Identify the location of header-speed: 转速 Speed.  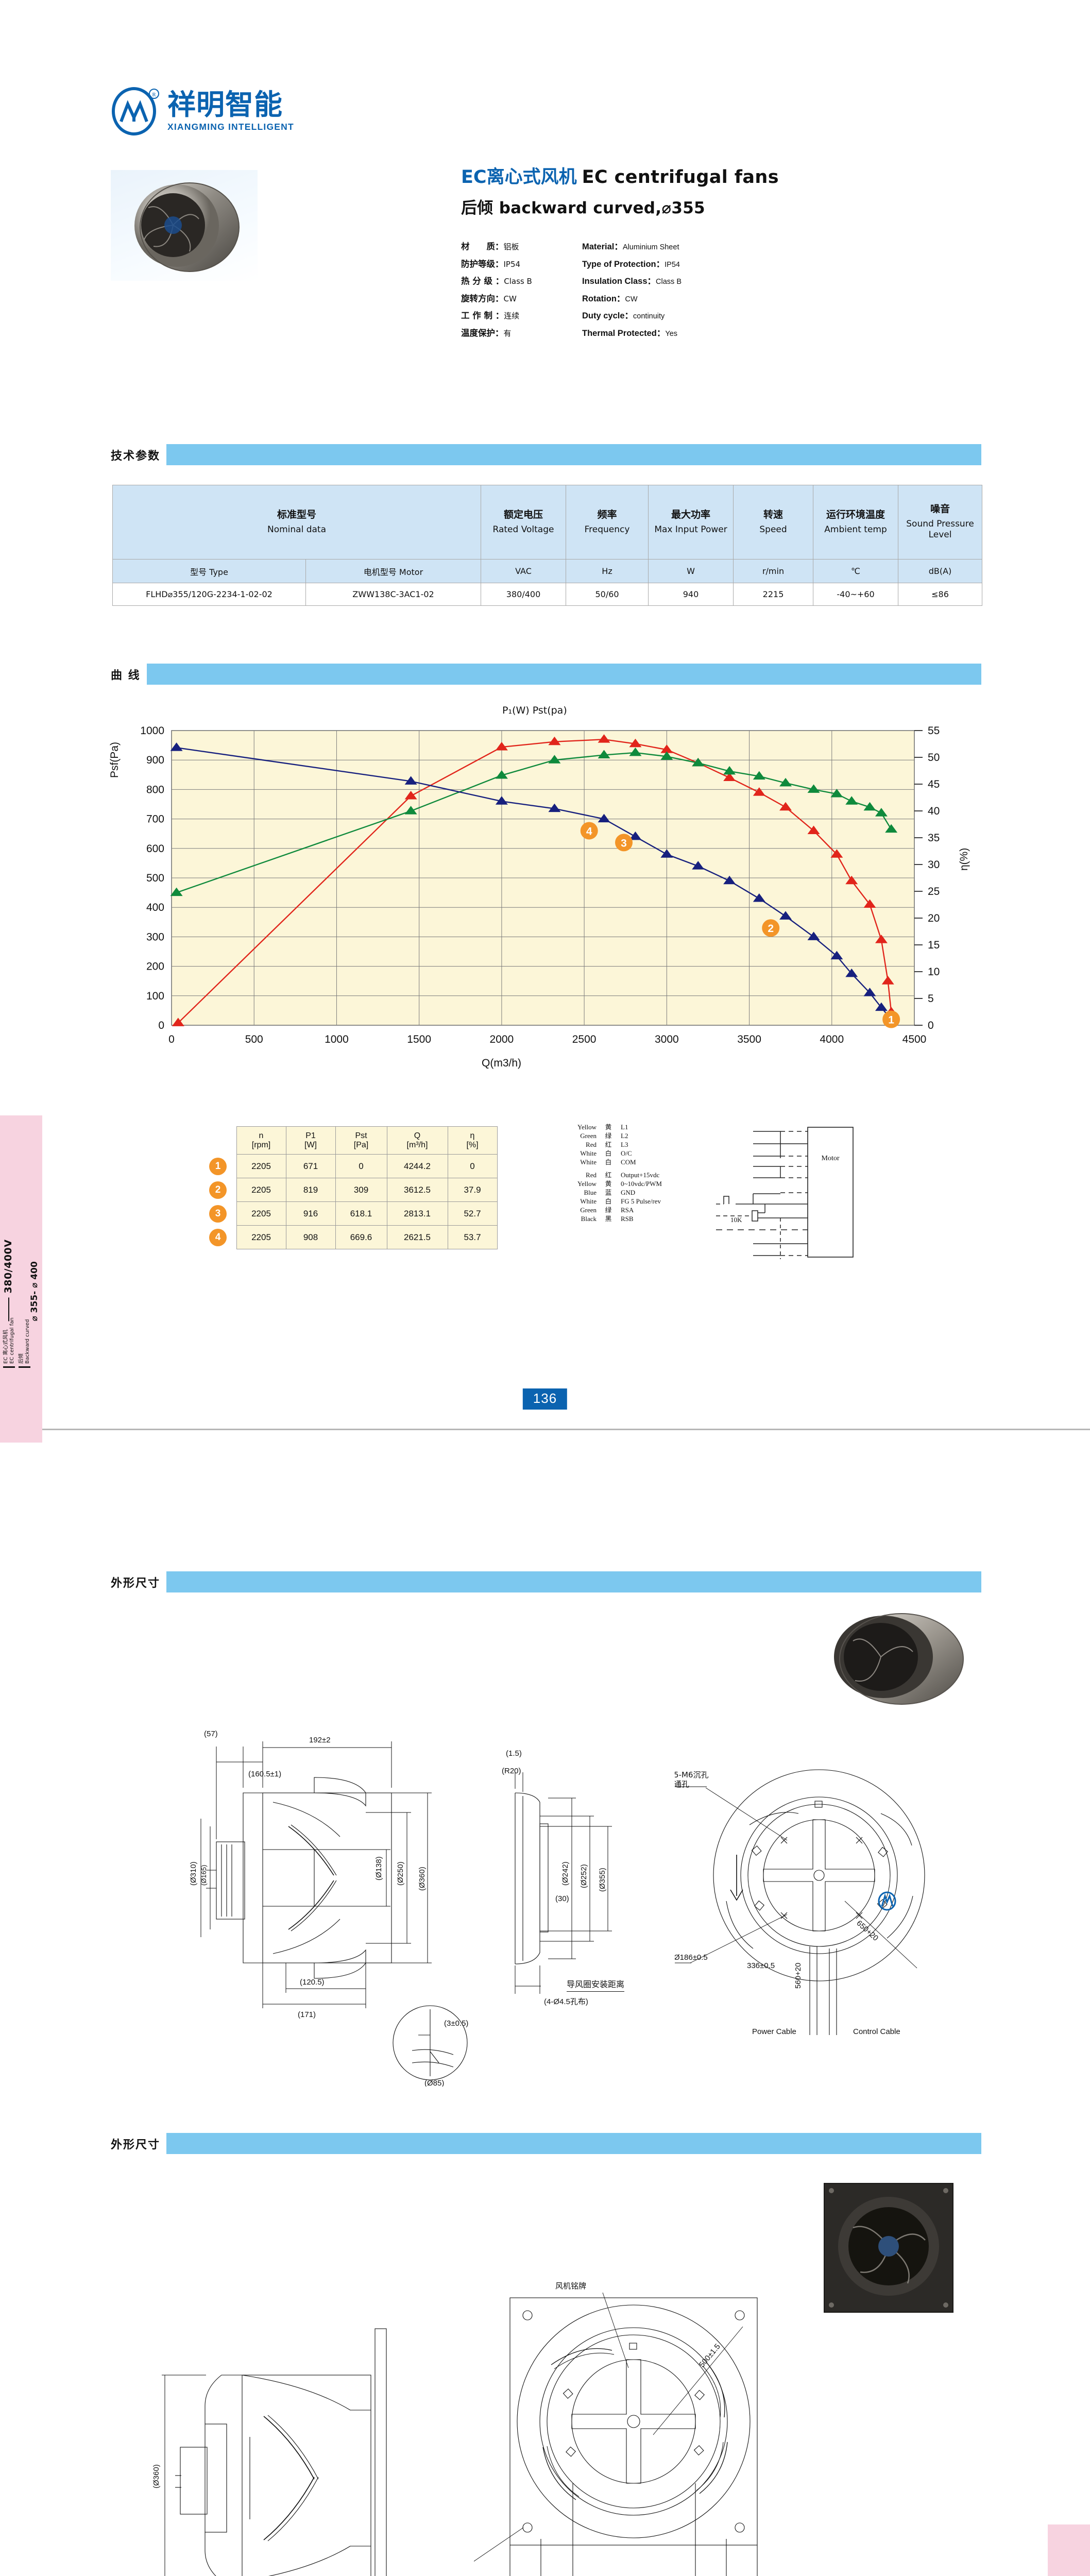
(773, 522).